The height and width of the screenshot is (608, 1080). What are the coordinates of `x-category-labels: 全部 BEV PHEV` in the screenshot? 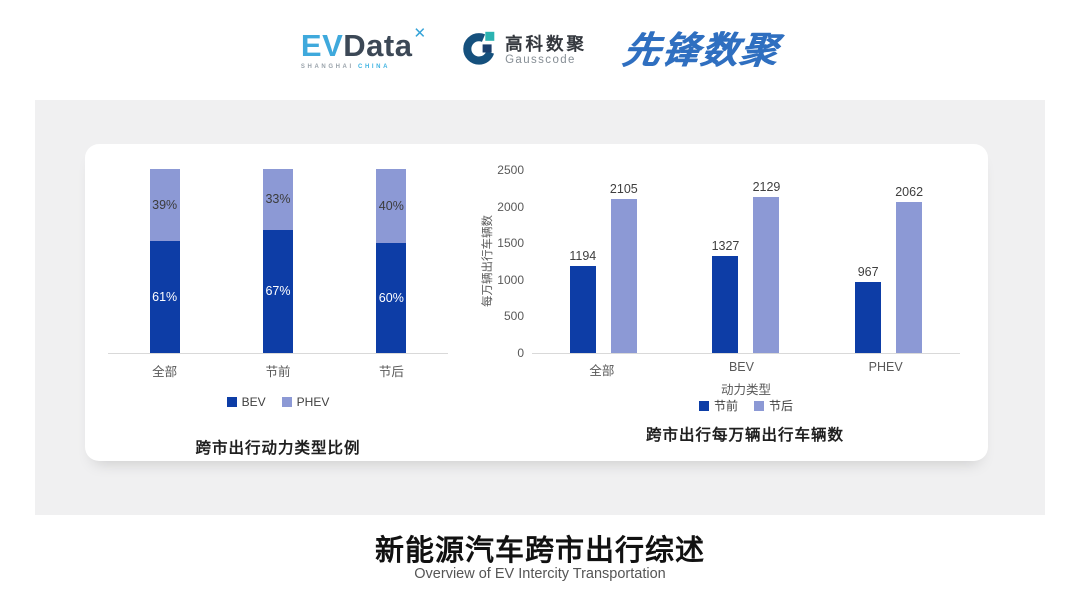 It's located at (746, 369).